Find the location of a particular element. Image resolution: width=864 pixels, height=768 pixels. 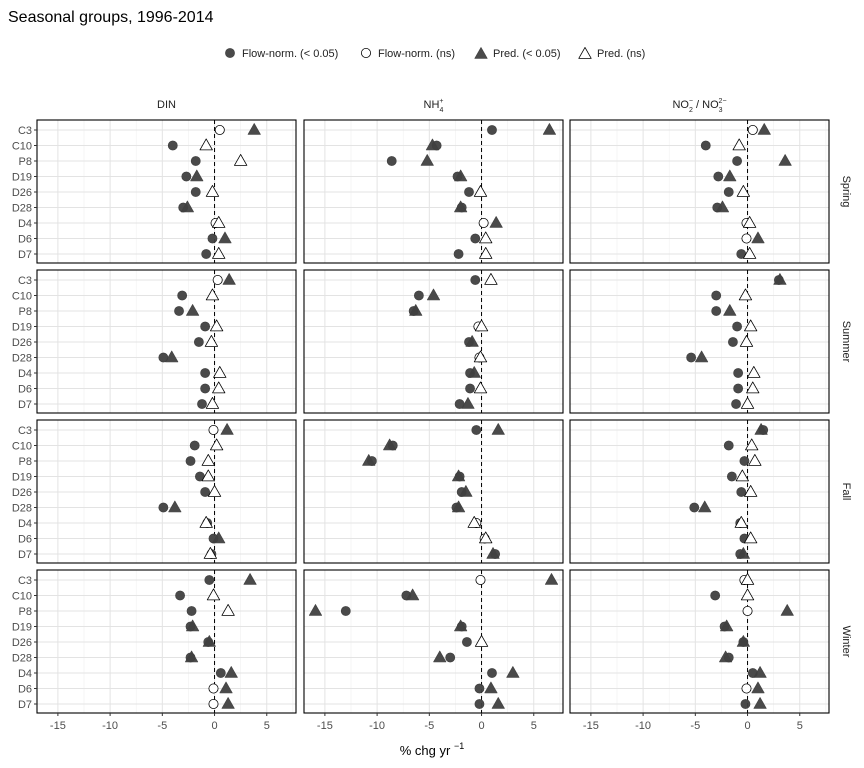

legend-marker-fn is located at coordinates (365, 53).